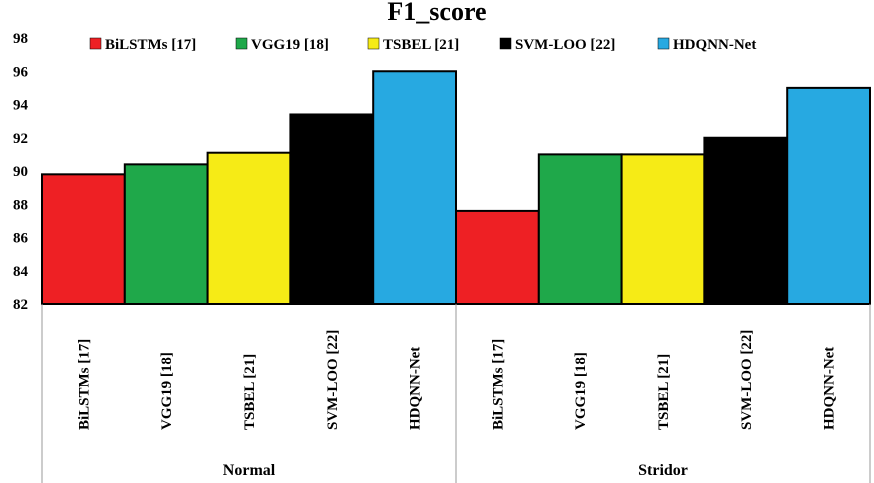 The width and height of the screenshot is (874, 483). What do you see at coordinates (20, 39) in the screenshot?
I see `y-tick-label-98: 98` at bounding box center [20, 39].